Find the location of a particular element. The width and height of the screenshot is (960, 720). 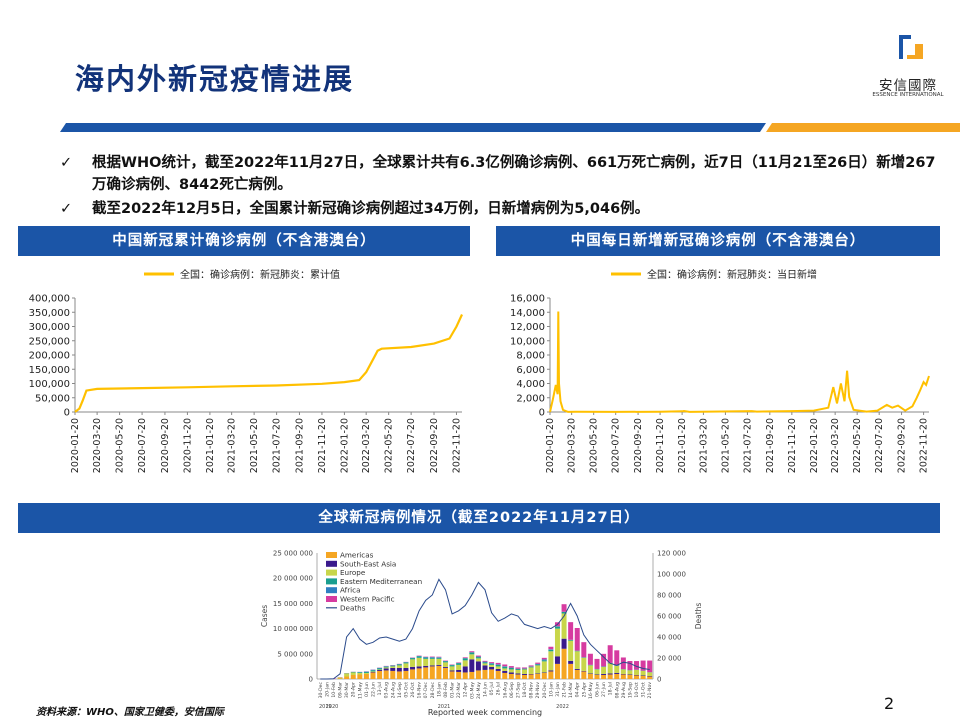

x-tick-label: 2021-09-20 is located at coordinates (770, 445).